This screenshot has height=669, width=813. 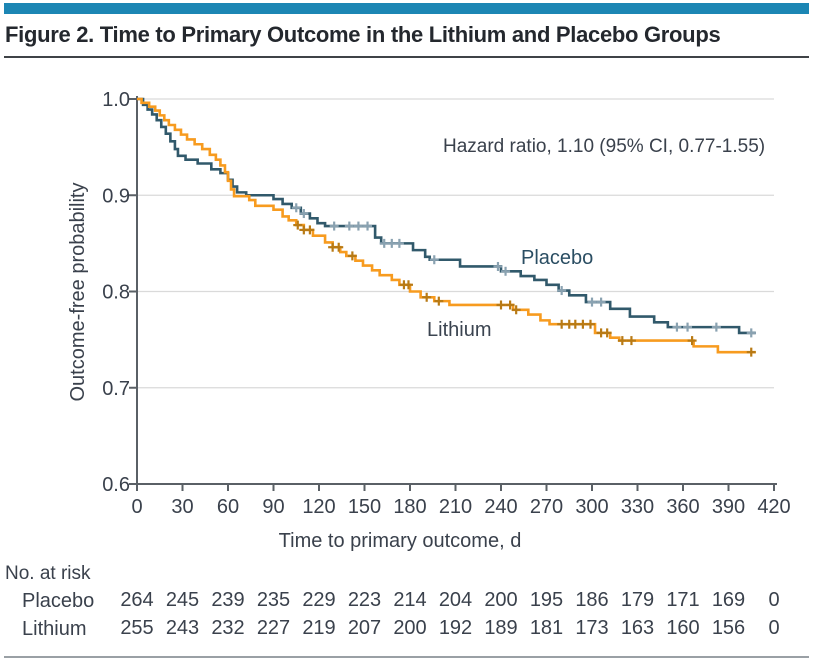 What do you see at coordinates (136, 600) in the screenshot?
I see `svg-text: 264` at bounding box center [136, 600].